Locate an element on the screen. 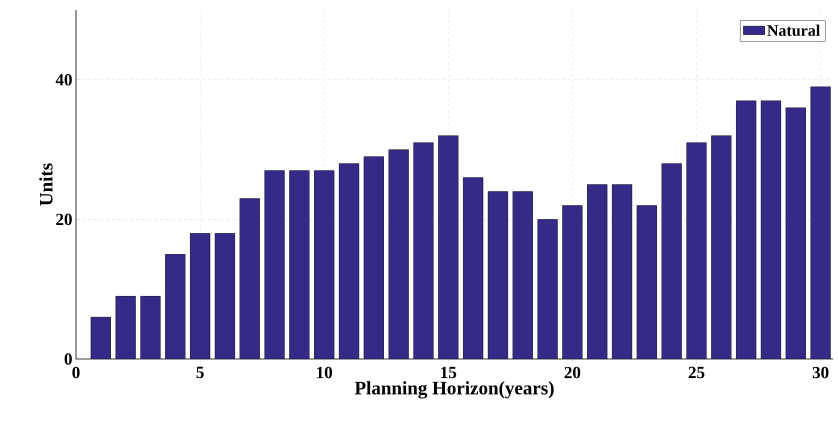  x-tick-label: 20 is located at coordinates (572, 372).